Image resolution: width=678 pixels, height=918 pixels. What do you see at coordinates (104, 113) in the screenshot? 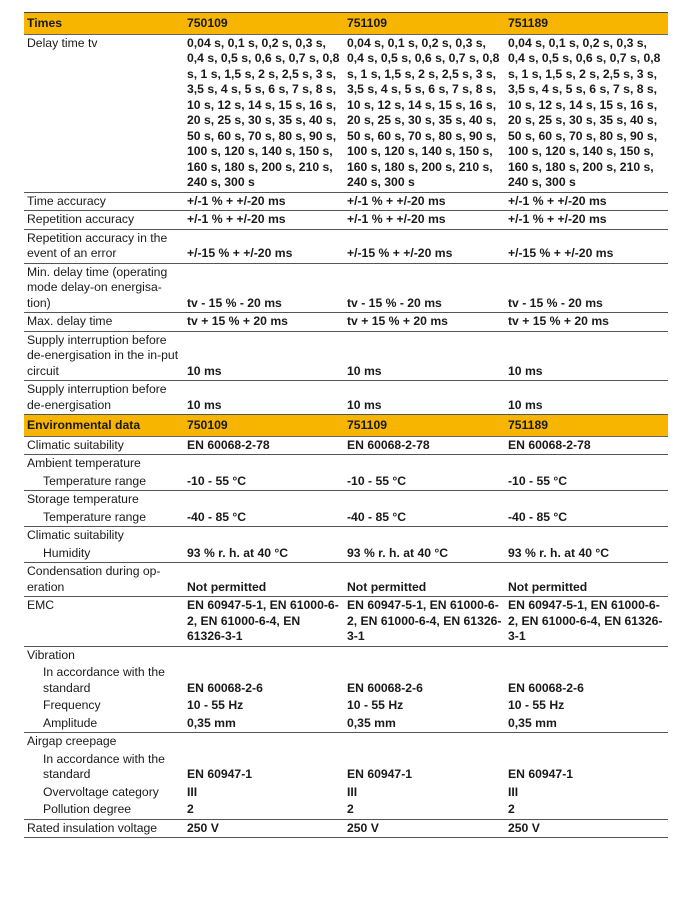
I see `row-label: Delay time tv` at bounding box center [104, 113].